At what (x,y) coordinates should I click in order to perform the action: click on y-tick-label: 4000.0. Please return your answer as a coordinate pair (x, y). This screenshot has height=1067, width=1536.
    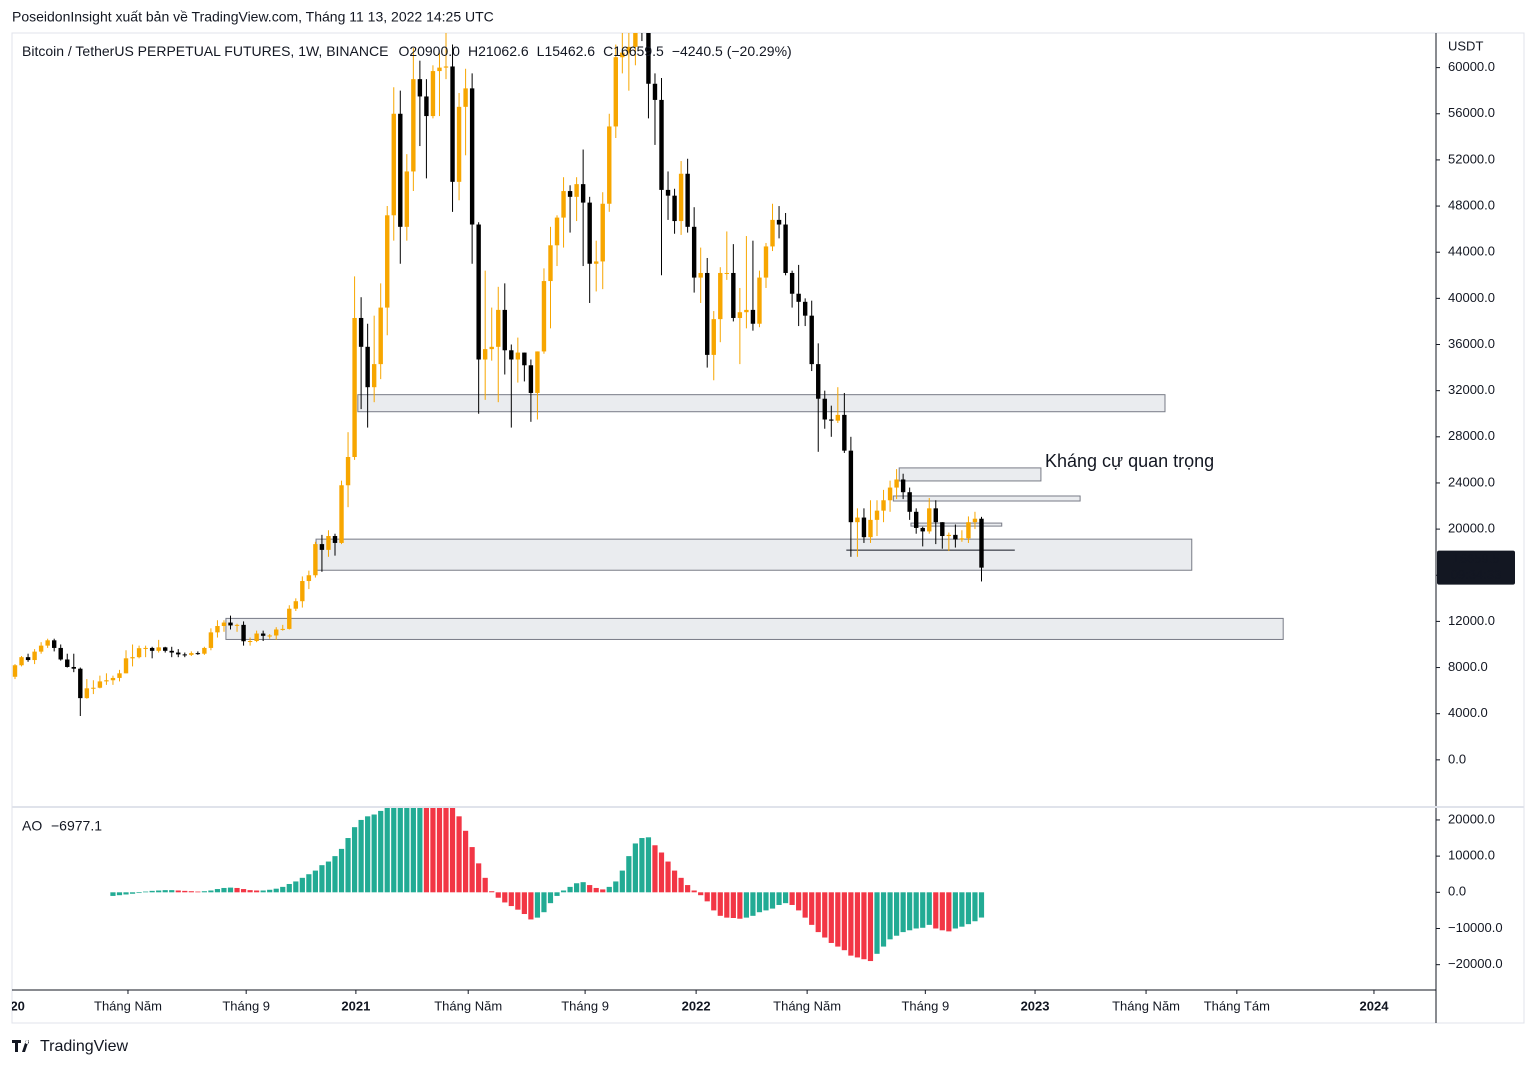
    Looking at the image, I should click on (1468, 712).